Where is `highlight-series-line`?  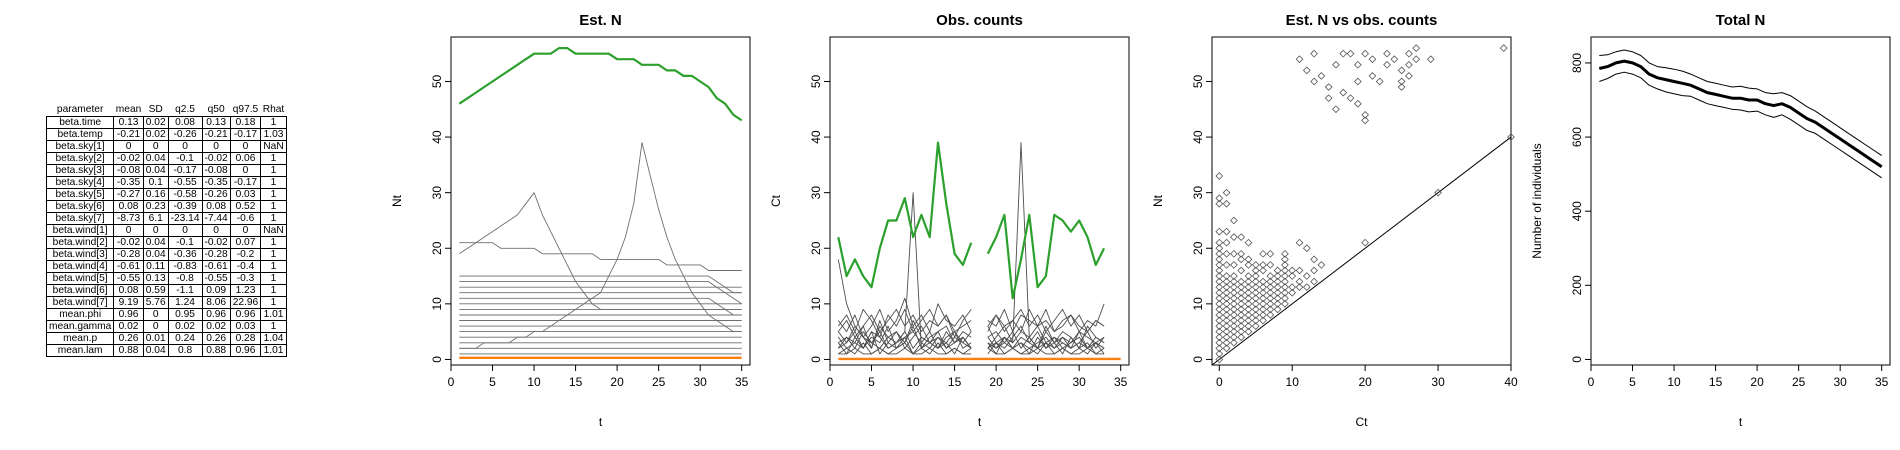
highlight-series-line is located at coordinates (971, 220).